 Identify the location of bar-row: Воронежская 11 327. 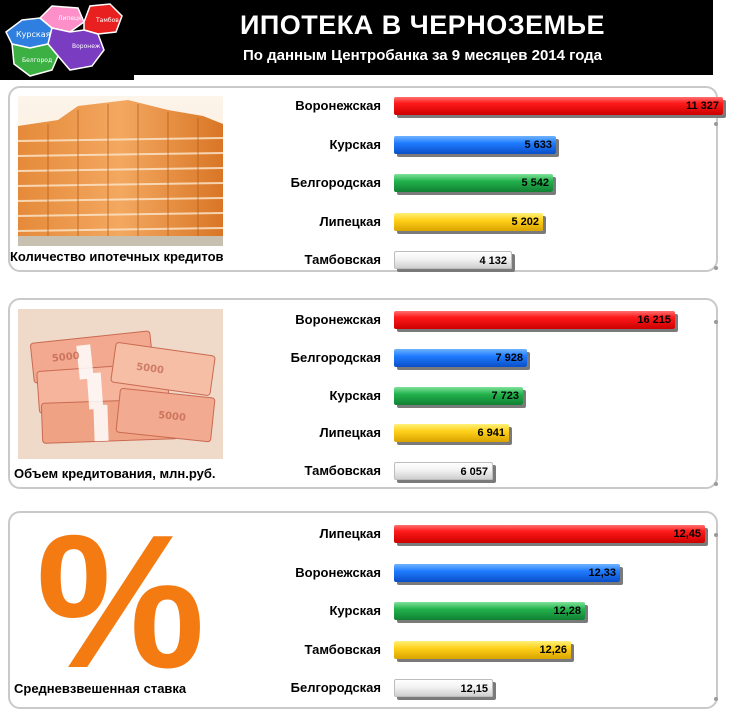
(364, 106).